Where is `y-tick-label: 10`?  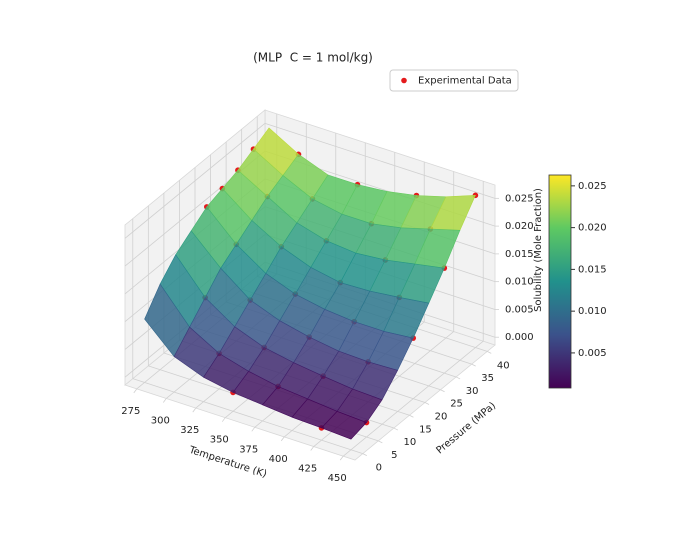 y-tick-label: 10 is located at coordinates (410, 442).